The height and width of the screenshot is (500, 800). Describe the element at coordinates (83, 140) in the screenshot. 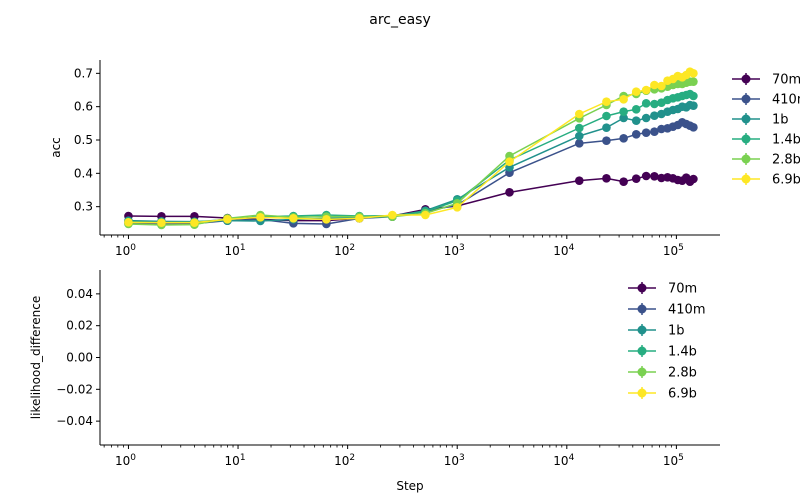

I see `y-tick-label: 0.5` at that location.